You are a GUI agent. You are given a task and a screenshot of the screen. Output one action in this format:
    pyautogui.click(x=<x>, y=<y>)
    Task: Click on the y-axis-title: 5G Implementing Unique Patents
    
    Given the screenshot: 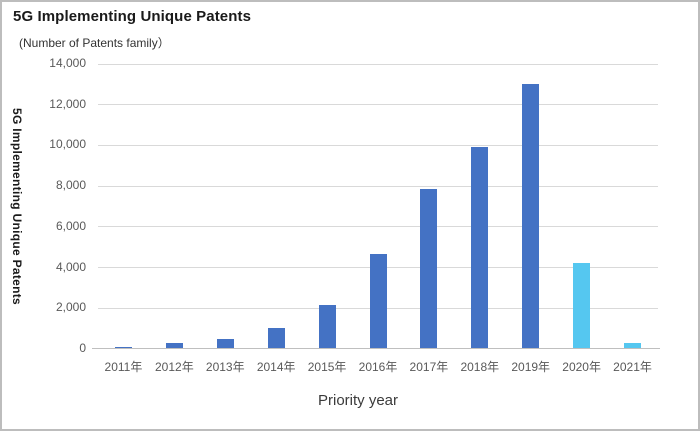 What is the action you would take?
    pyautogui.click(x=17, y=206)
    